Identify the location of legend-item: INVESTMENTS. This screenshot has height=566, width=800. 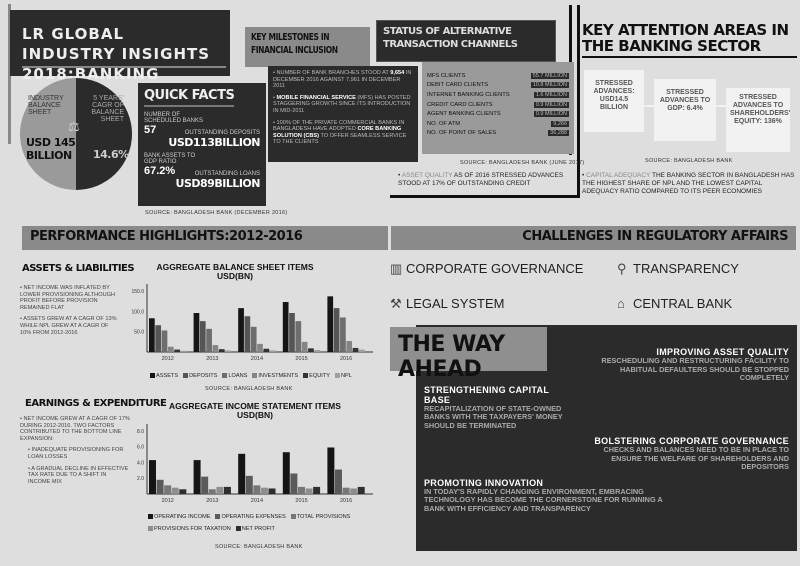
(275, 376).